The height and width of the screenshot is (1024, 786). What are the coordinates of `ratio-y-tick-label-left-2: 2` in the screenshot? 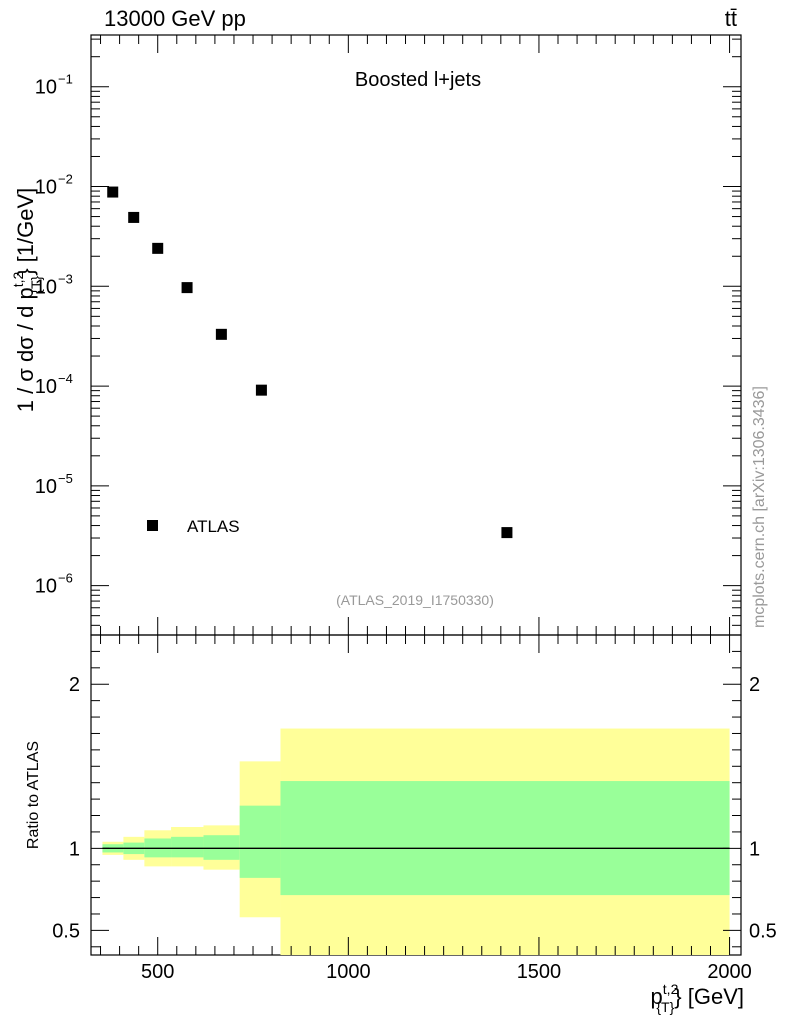 It's located at (74, 685).